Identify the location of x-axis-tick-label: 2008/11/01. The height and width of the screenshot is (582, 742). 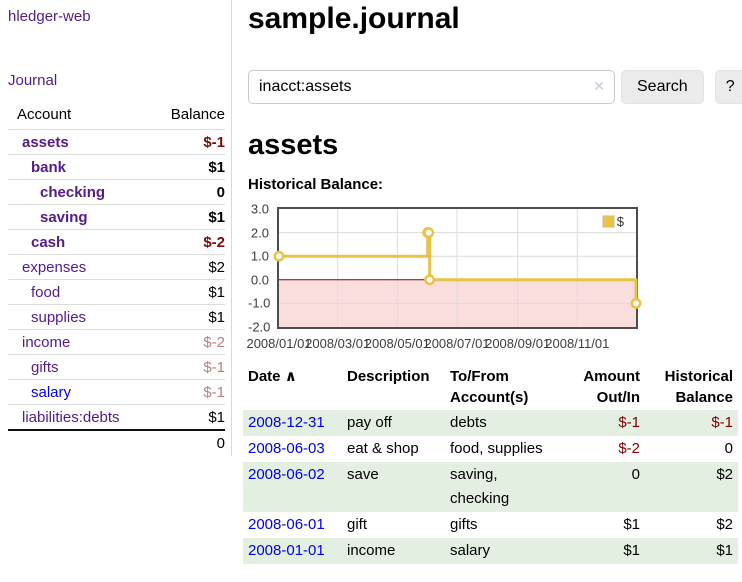
(577, 343).